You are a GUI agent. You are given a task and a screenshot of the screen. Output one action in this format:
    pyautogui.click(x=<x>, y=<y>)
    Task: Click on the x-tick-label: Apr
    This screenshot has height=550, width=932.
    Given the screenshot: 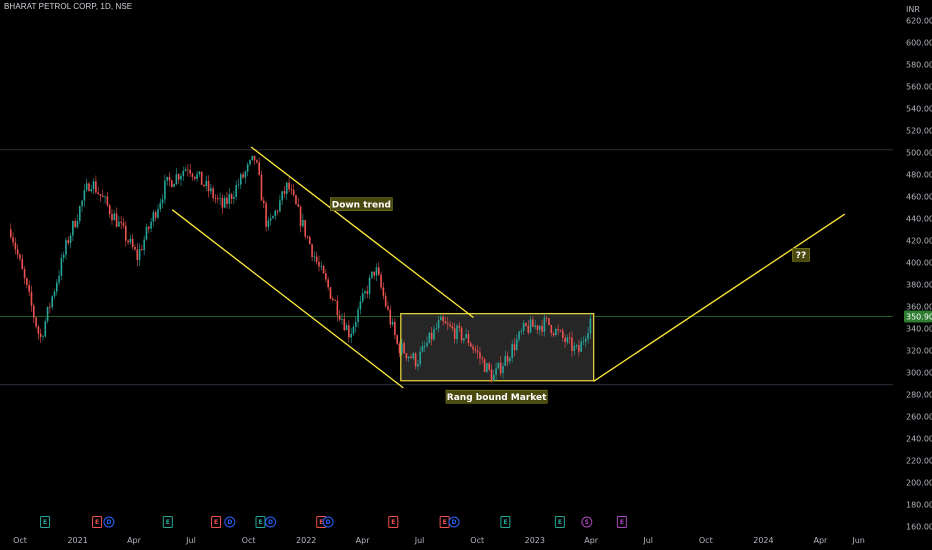 What is the action you would take?
    pyautogui.click(x=591, y=540)
    